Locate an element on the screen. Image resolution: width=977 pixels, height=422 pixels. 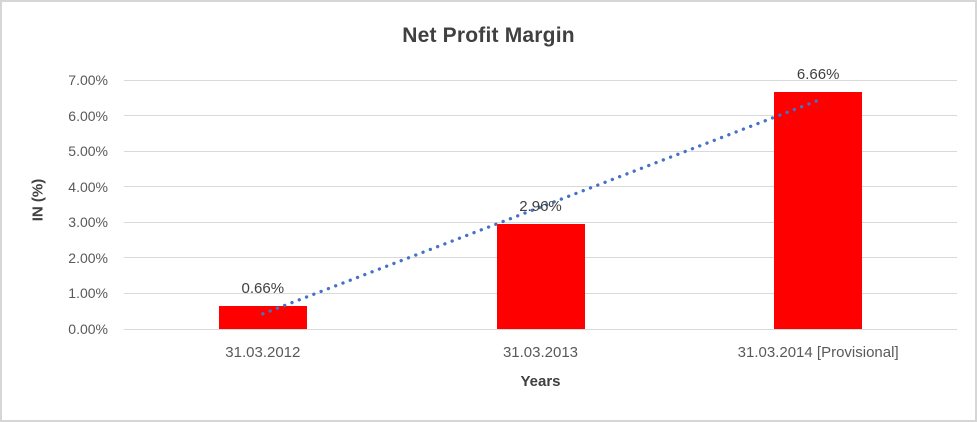
chart-title: Net Profit Margin is located at coordinates (488, 35).